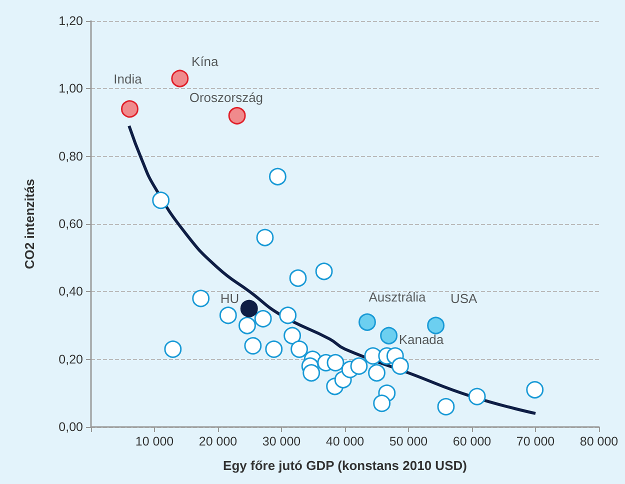  I want to click on annotation: Kanada, so click(421, 340).